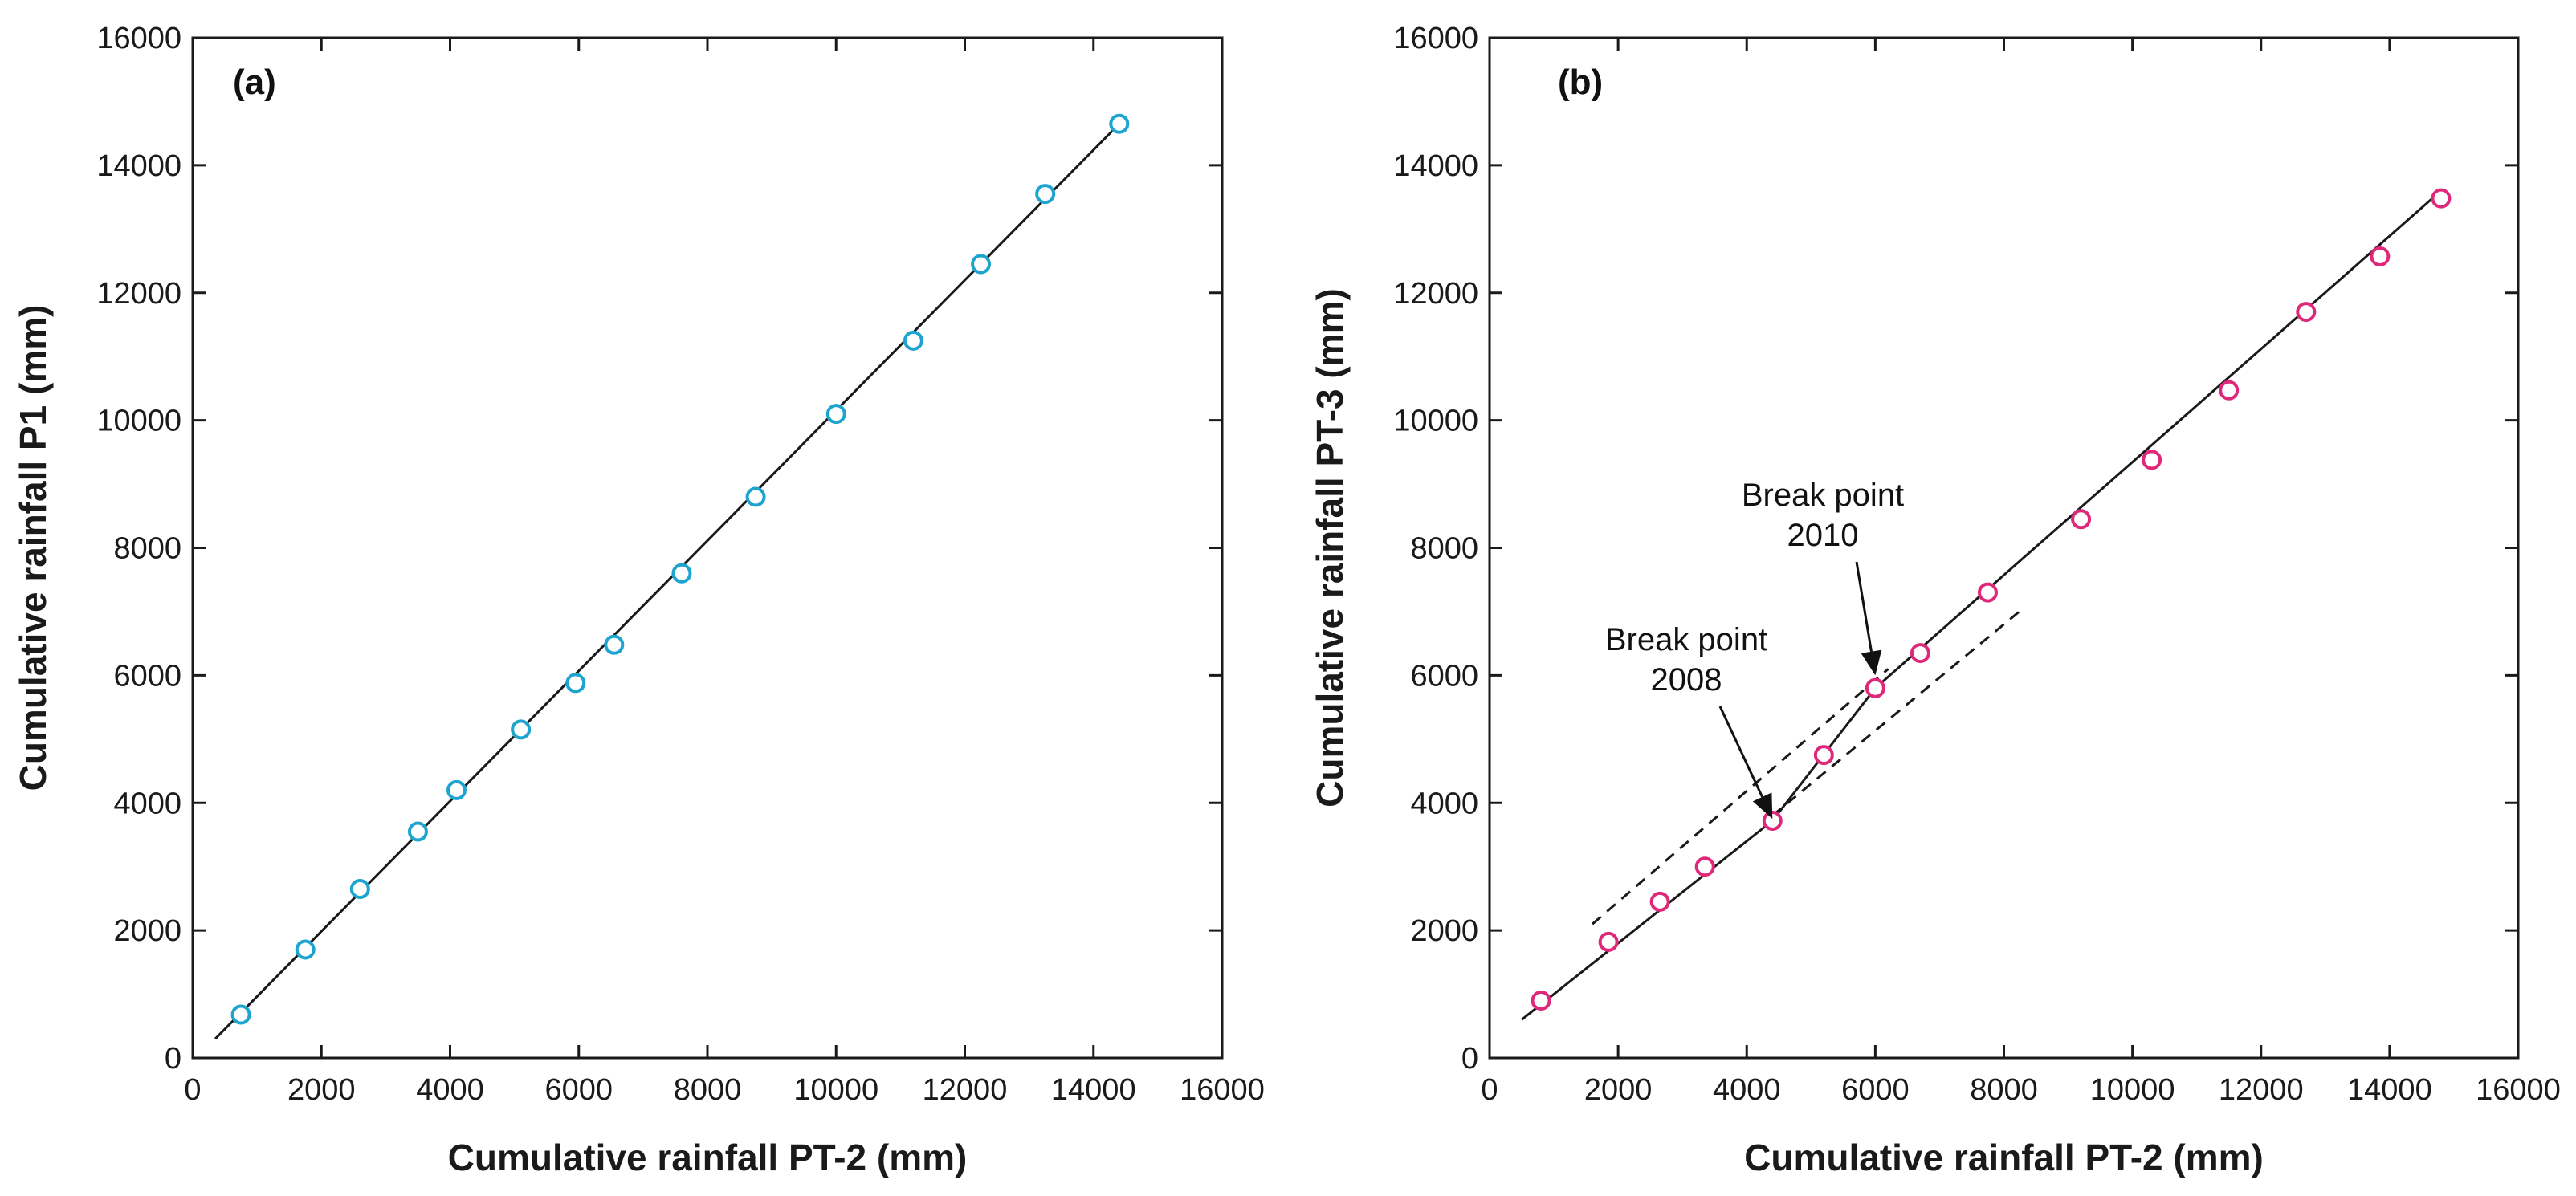 The height and width of the screenshot is (1196, 2576). I want to click on y-axis-title: Cumulative rainfall PT-3 (mm), so click(1330, 548).